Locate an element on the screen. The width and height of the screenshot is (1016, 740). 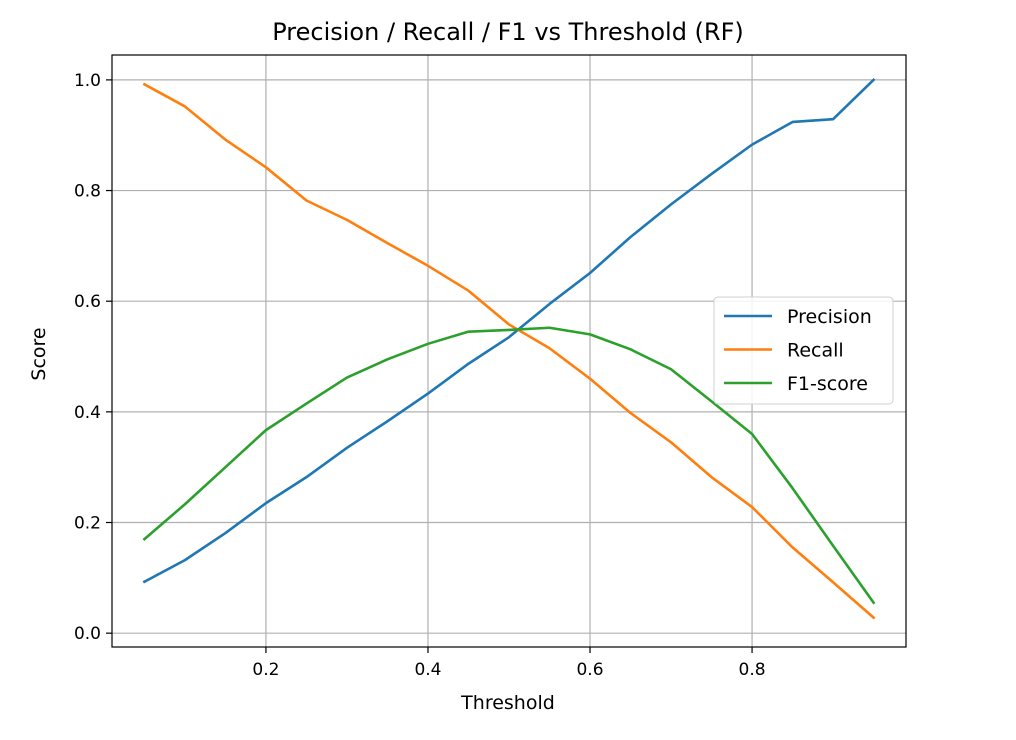
y-axis-label: Score is located at coordinates (39, 353).